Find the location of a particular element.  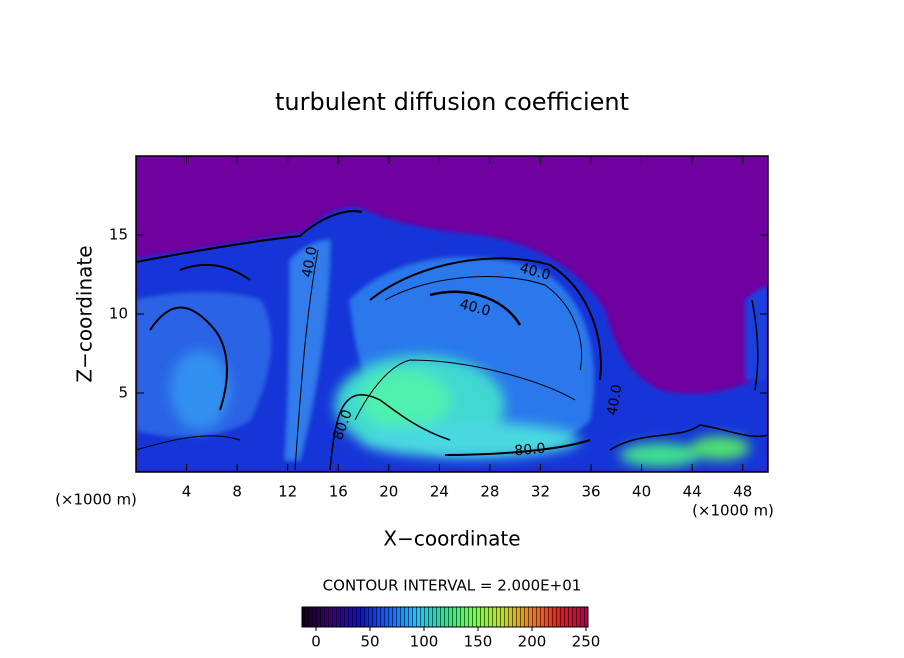

x-tick-label: 8 is located at coordinates (237, 492).